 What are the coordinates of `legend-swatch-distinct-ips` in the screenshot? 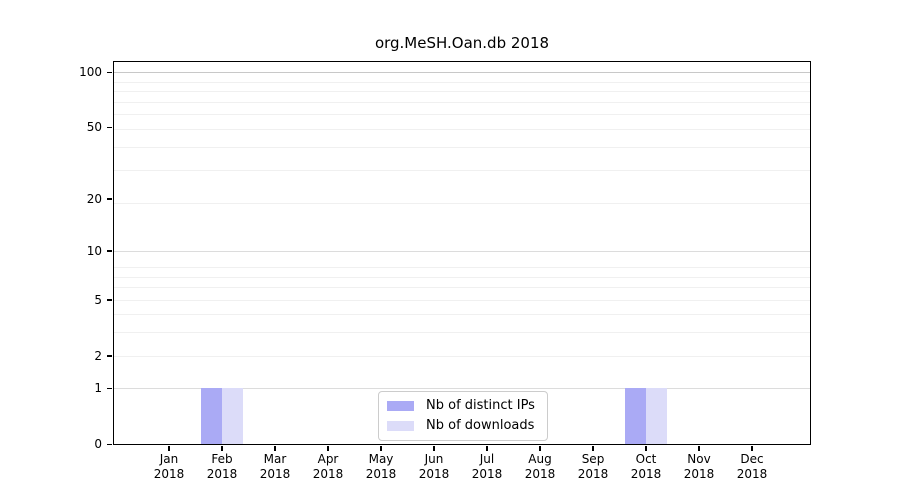 It's located at (400, 406).